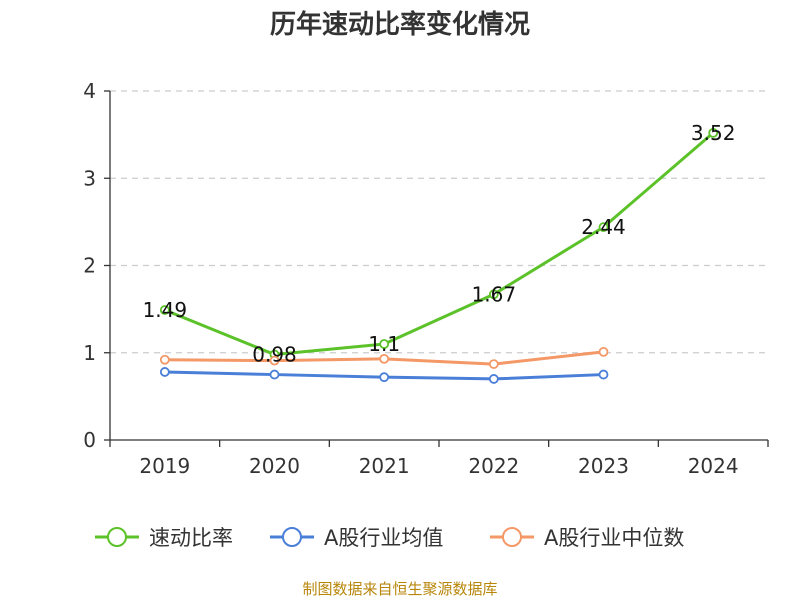 Image resolution: width=800 pixels, height=600 pixels. Describe the element at coordinates (191, 538) in the screenshot. I see `legend-label: 速动比率` at that location.